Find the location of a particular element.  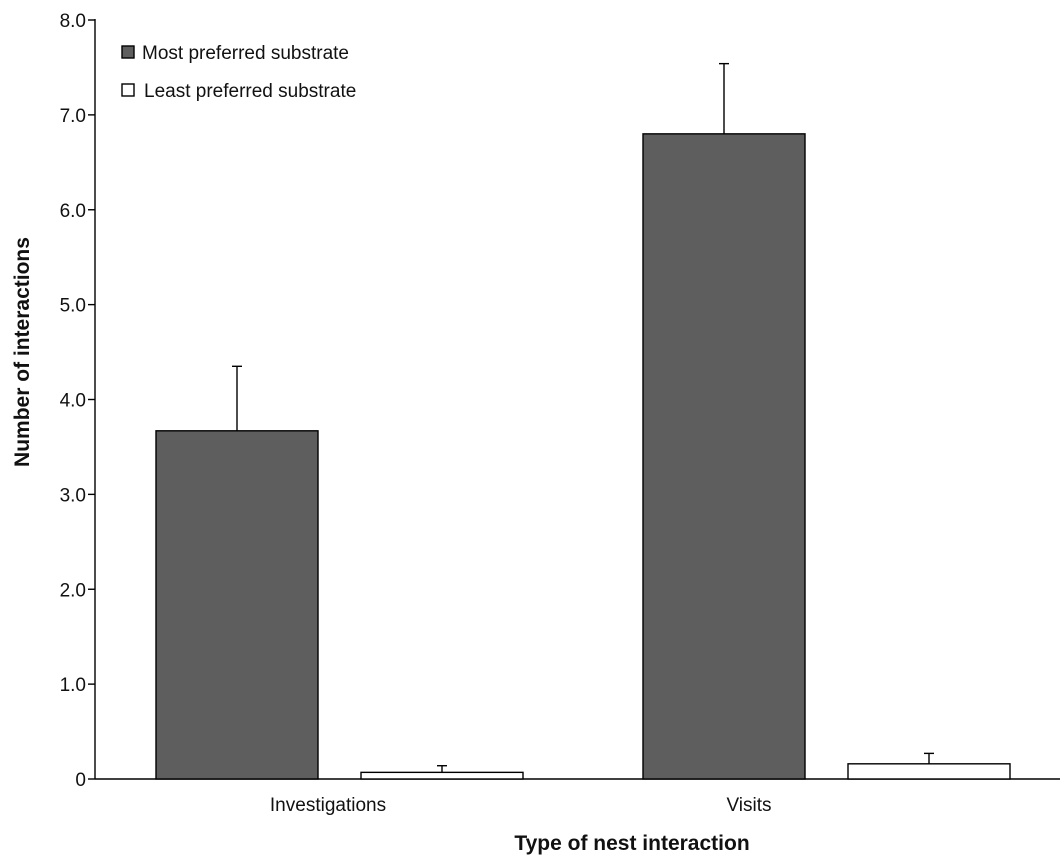

y-tick-label: 3.0 is located at coordinates (73, 495).